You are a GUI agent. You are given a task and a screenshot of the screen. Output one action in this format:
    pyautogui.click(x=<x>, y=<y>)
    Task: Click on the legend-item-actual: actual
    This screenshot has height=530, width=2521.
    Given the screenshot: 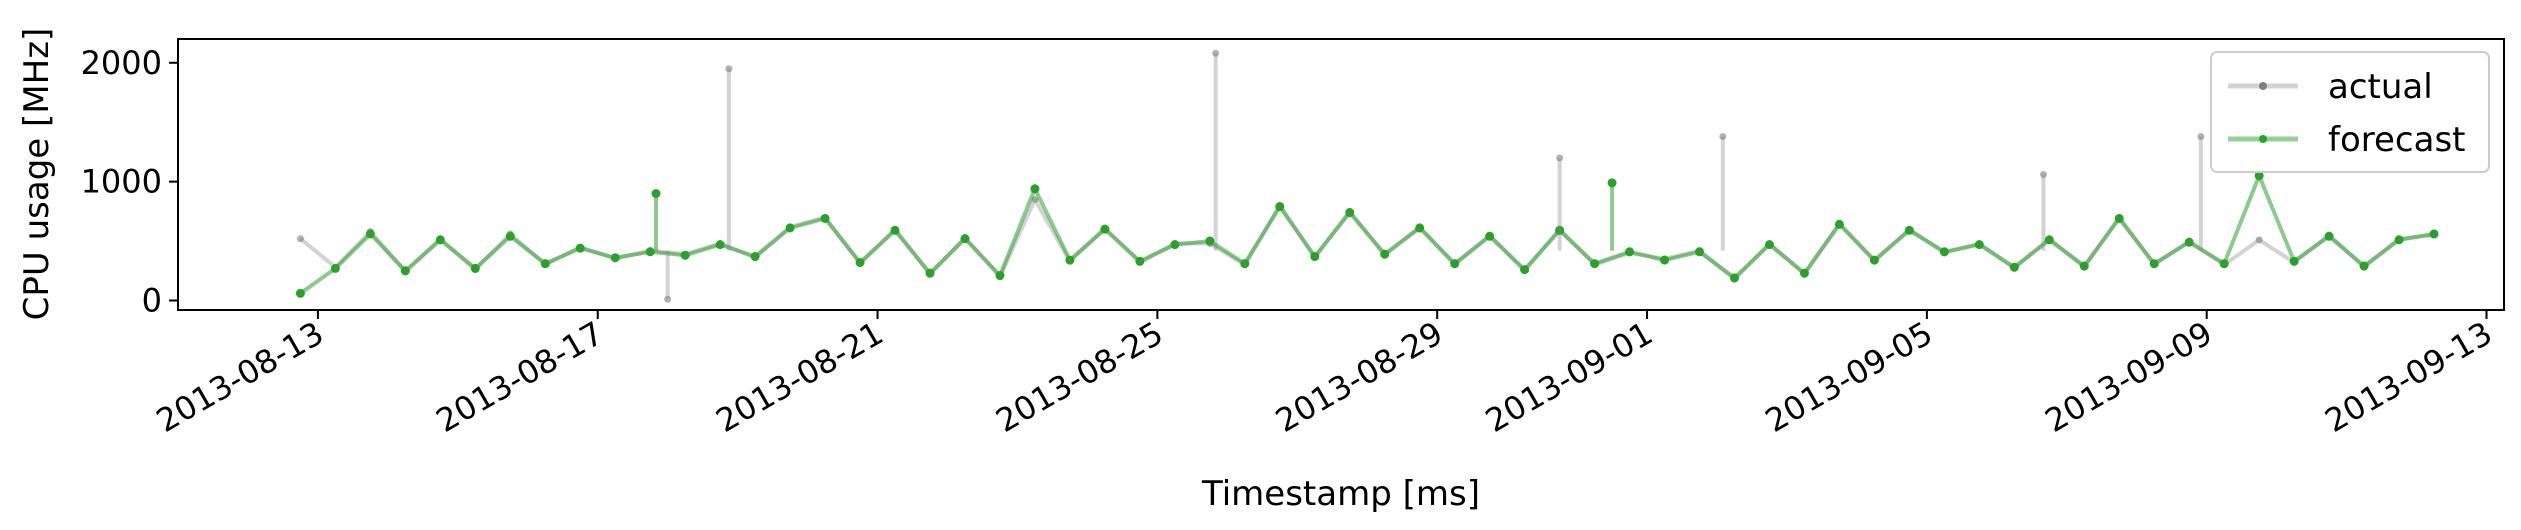 What is the action you would take?
    pyautogui.click(x=2330, y=87)
    